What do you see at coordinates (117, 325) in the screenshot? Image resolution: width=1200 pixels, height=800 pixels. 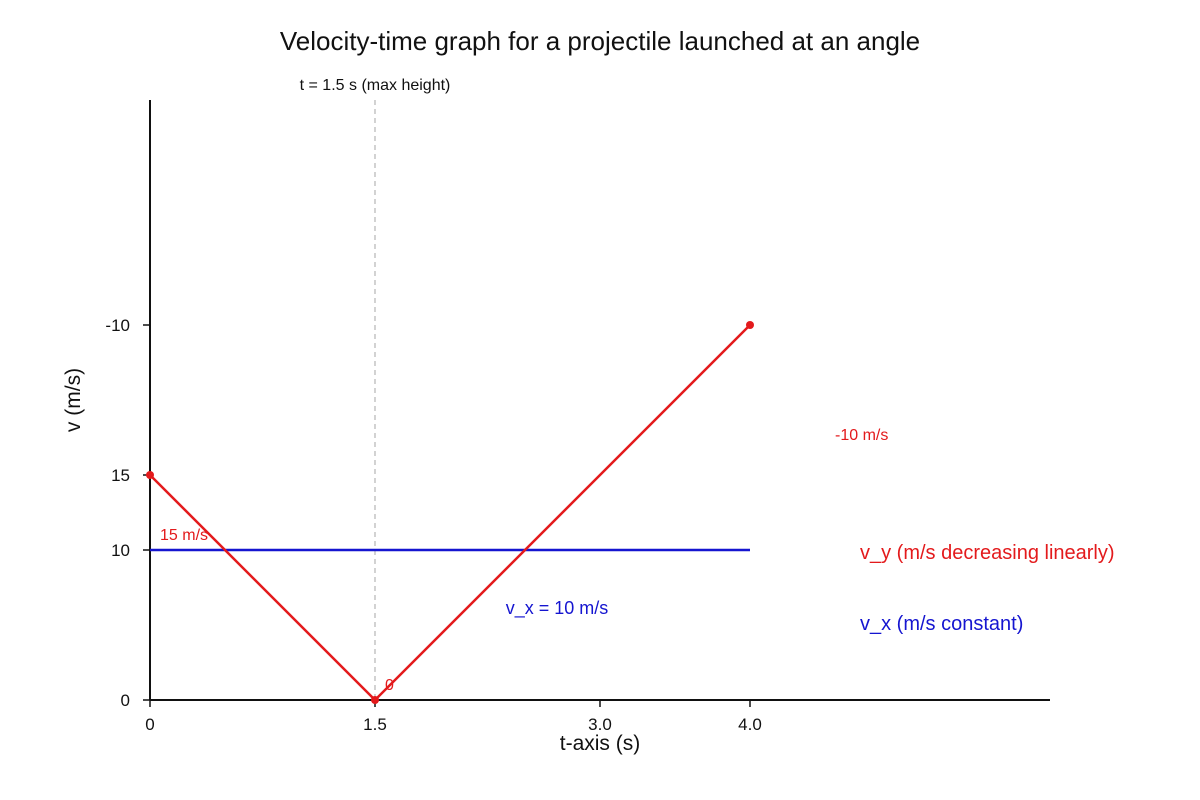 I see `y-tick-label: -10` at bounding box center [117, 325].